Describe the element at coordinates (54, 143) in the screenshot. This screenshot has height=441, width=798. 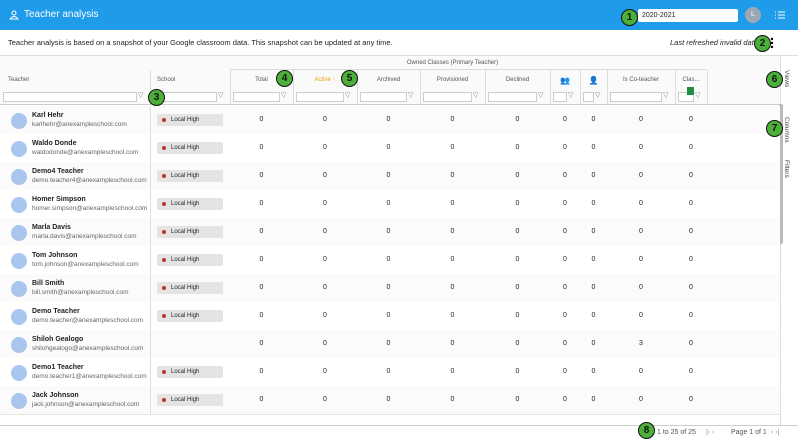
I see `teacher-name: Waldo Donde` at that location.